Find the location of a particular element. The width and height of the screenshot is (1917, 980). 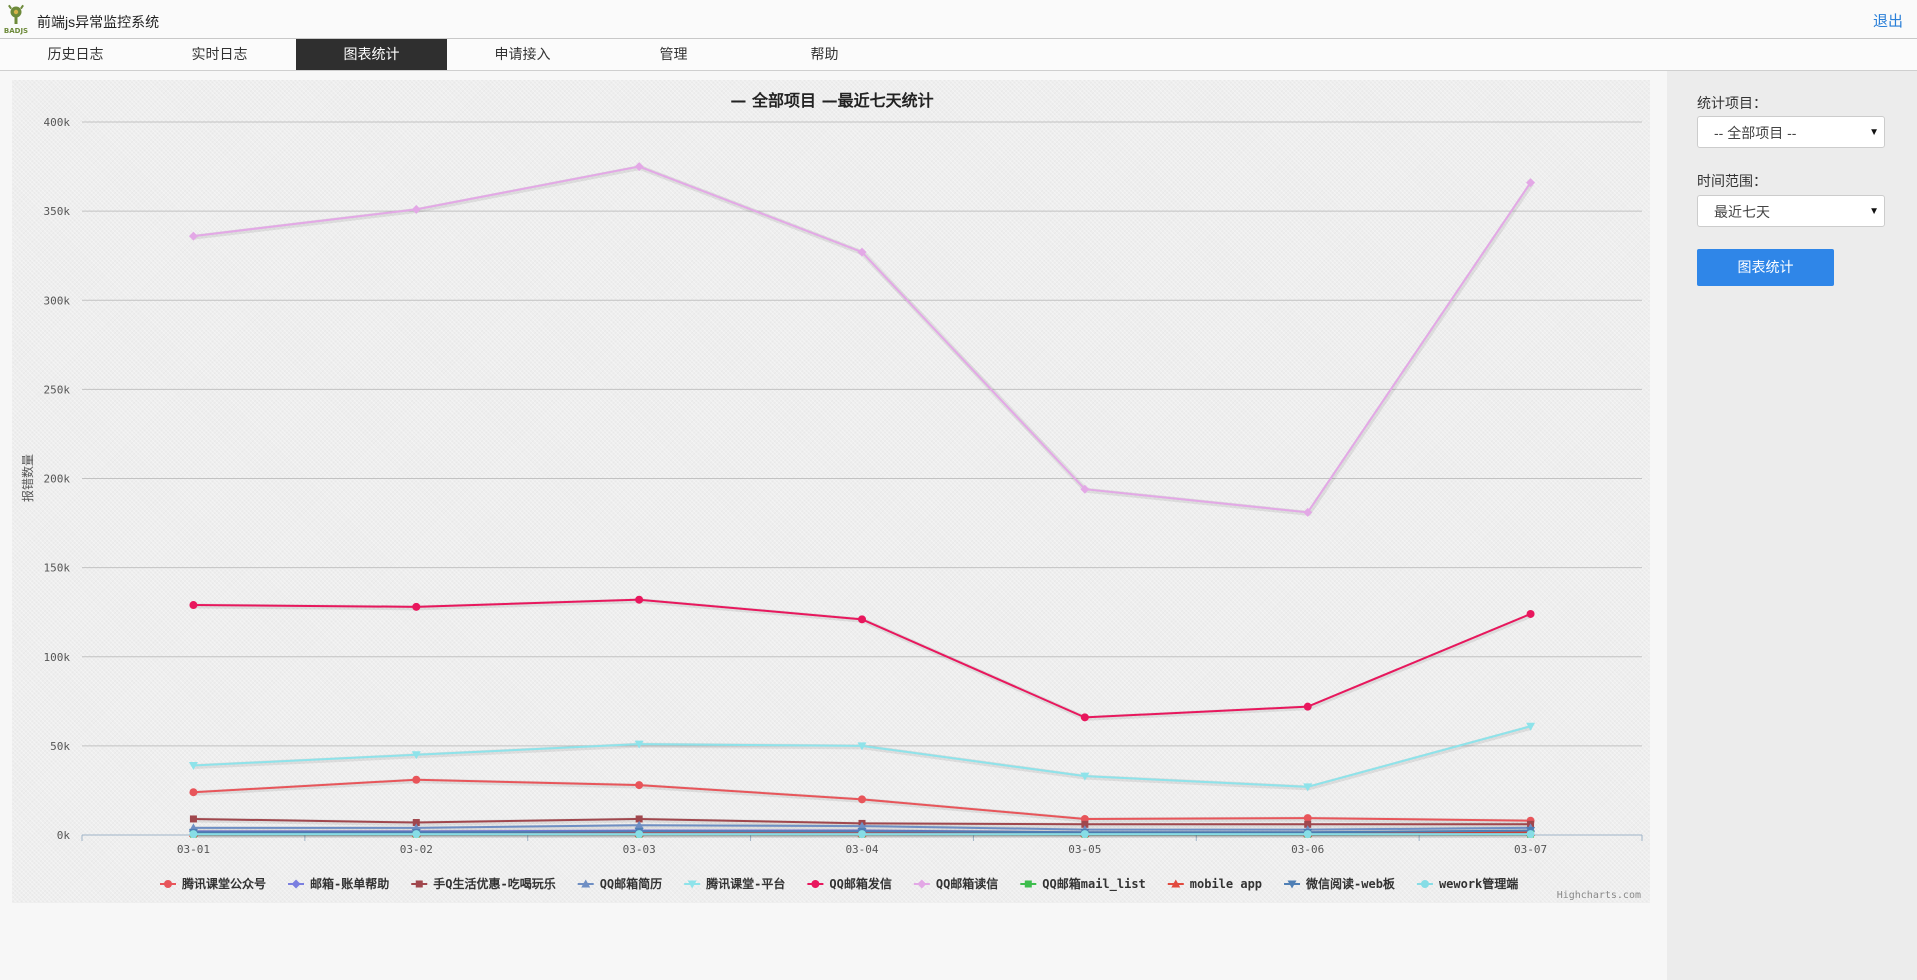

nav-apply-access: 申请接入 is located at coordinates (522, 54).